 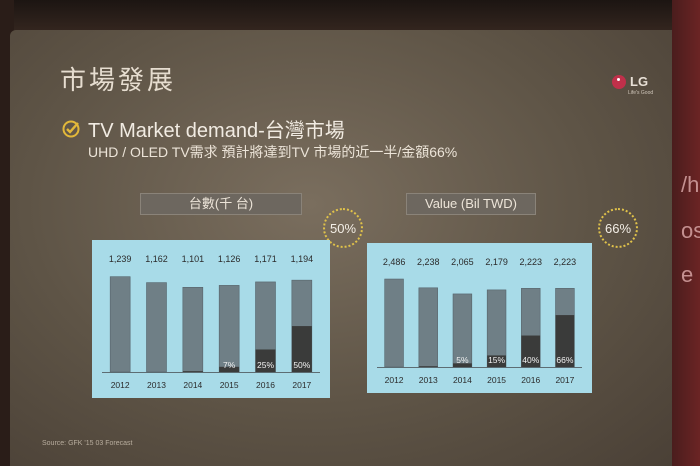 I want to click on lg-logo-tagline: Life's Good, so click(x=641, y=93).